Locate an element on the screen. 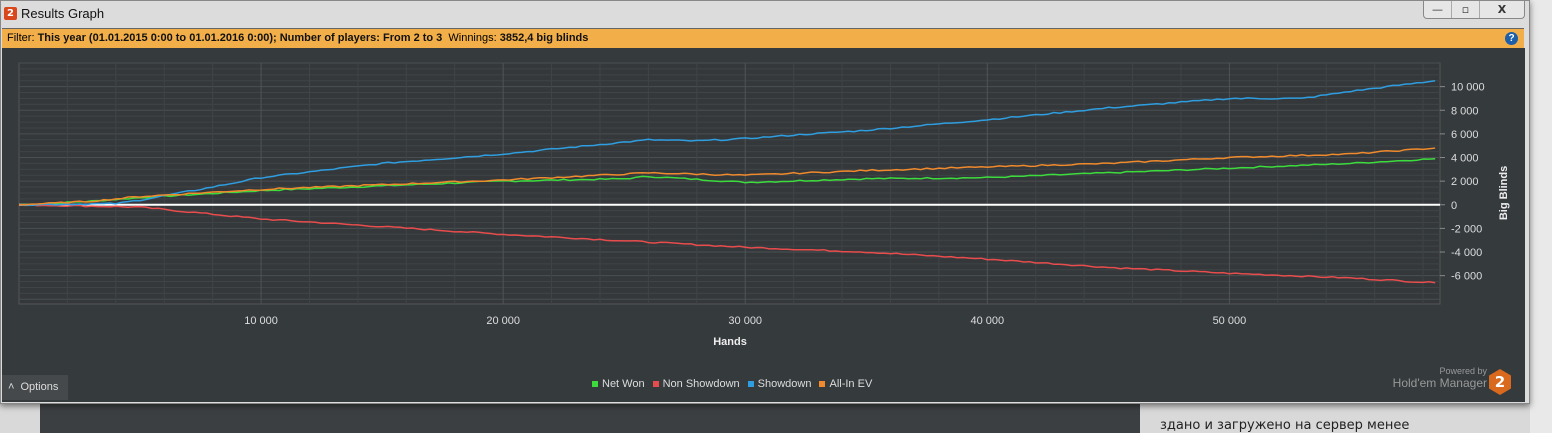  y-axis-label: Big Blinds is located at coordinates (1504, 193).